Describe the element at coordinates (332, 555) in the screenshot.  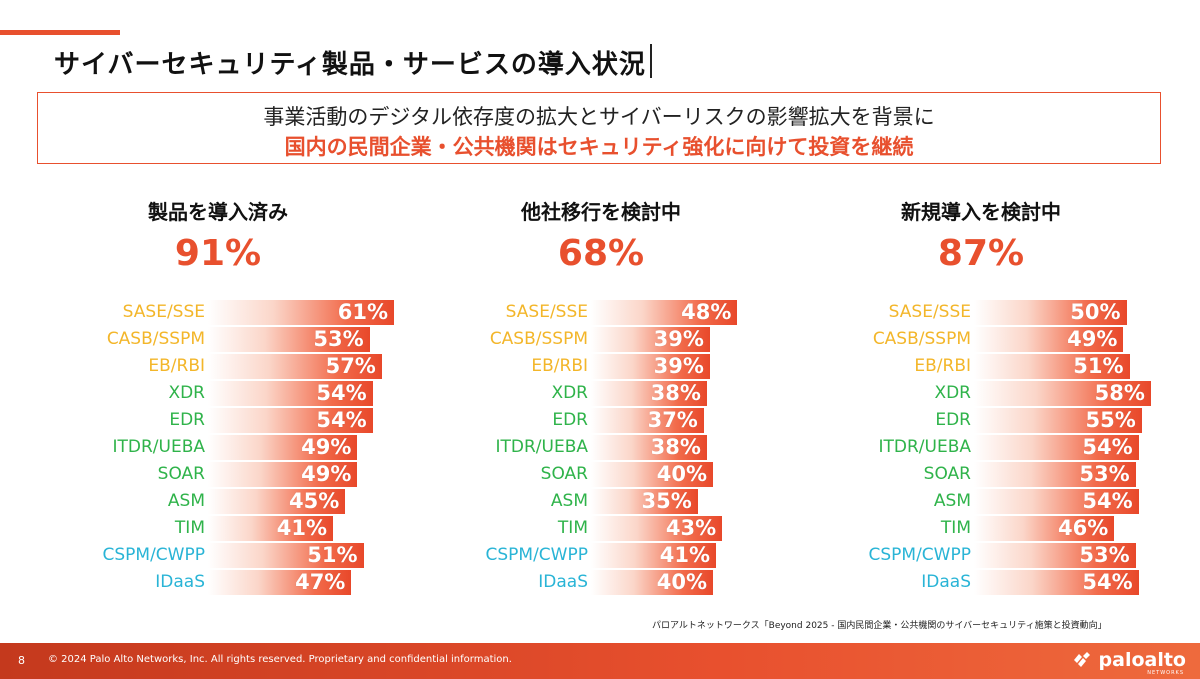
I see `bar-value-label: 51%` at that location.